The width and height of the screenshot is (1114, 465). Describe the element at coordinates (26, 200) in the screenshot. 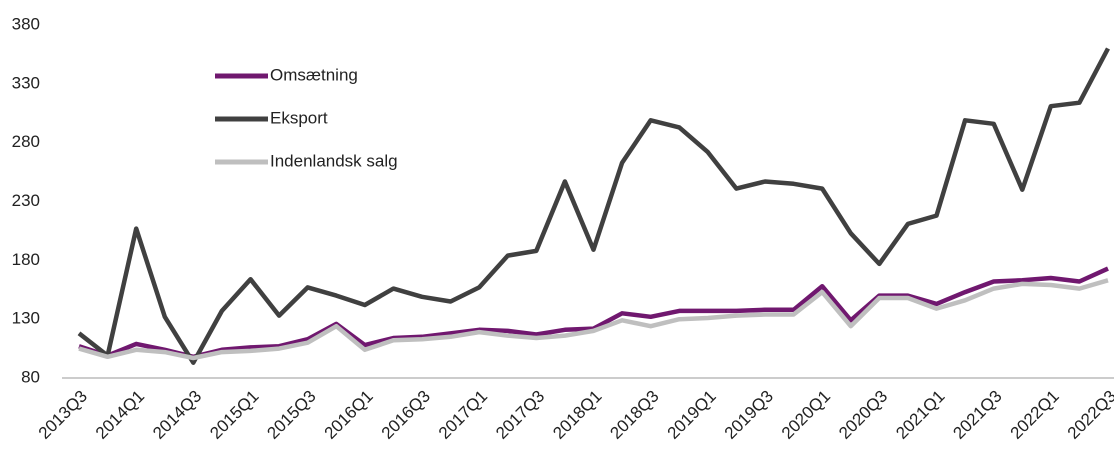

I see `y-tick-label: 230` at that location.